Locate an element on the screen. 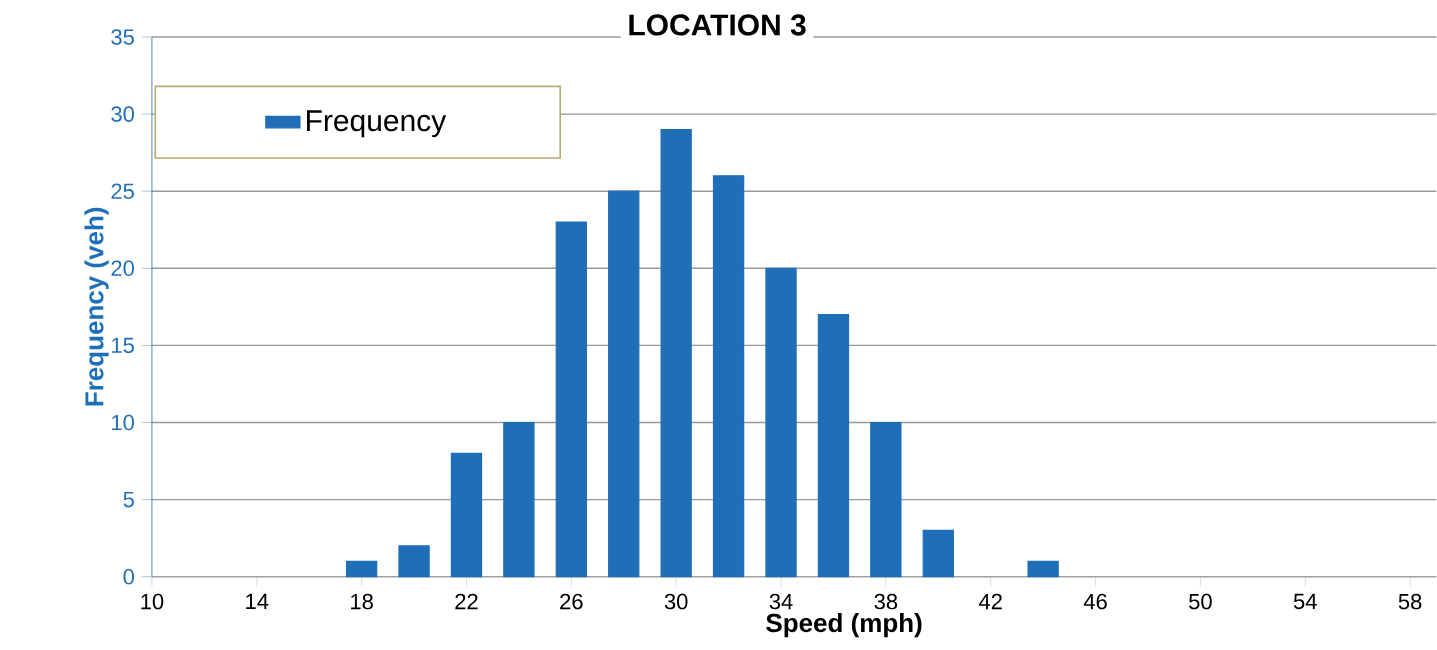  y-tick-label: 10 is located at coordinates (123, 422).